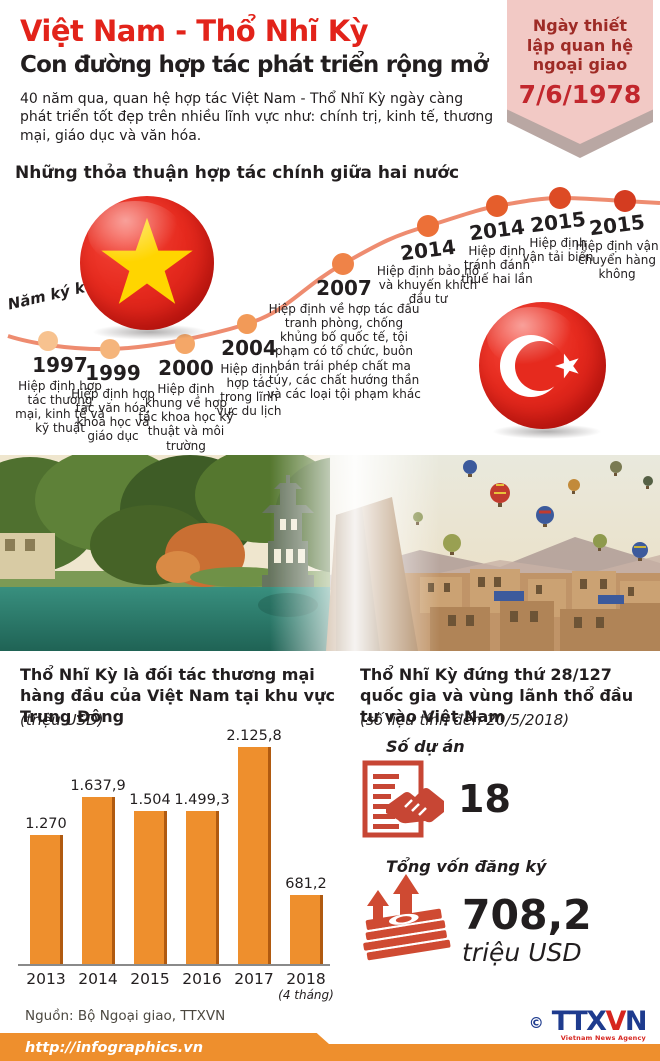  What do you see at coordinates (542, 365) in the screenshot?
I see `turkey-flag-icon` at bounding box center [542, 365].